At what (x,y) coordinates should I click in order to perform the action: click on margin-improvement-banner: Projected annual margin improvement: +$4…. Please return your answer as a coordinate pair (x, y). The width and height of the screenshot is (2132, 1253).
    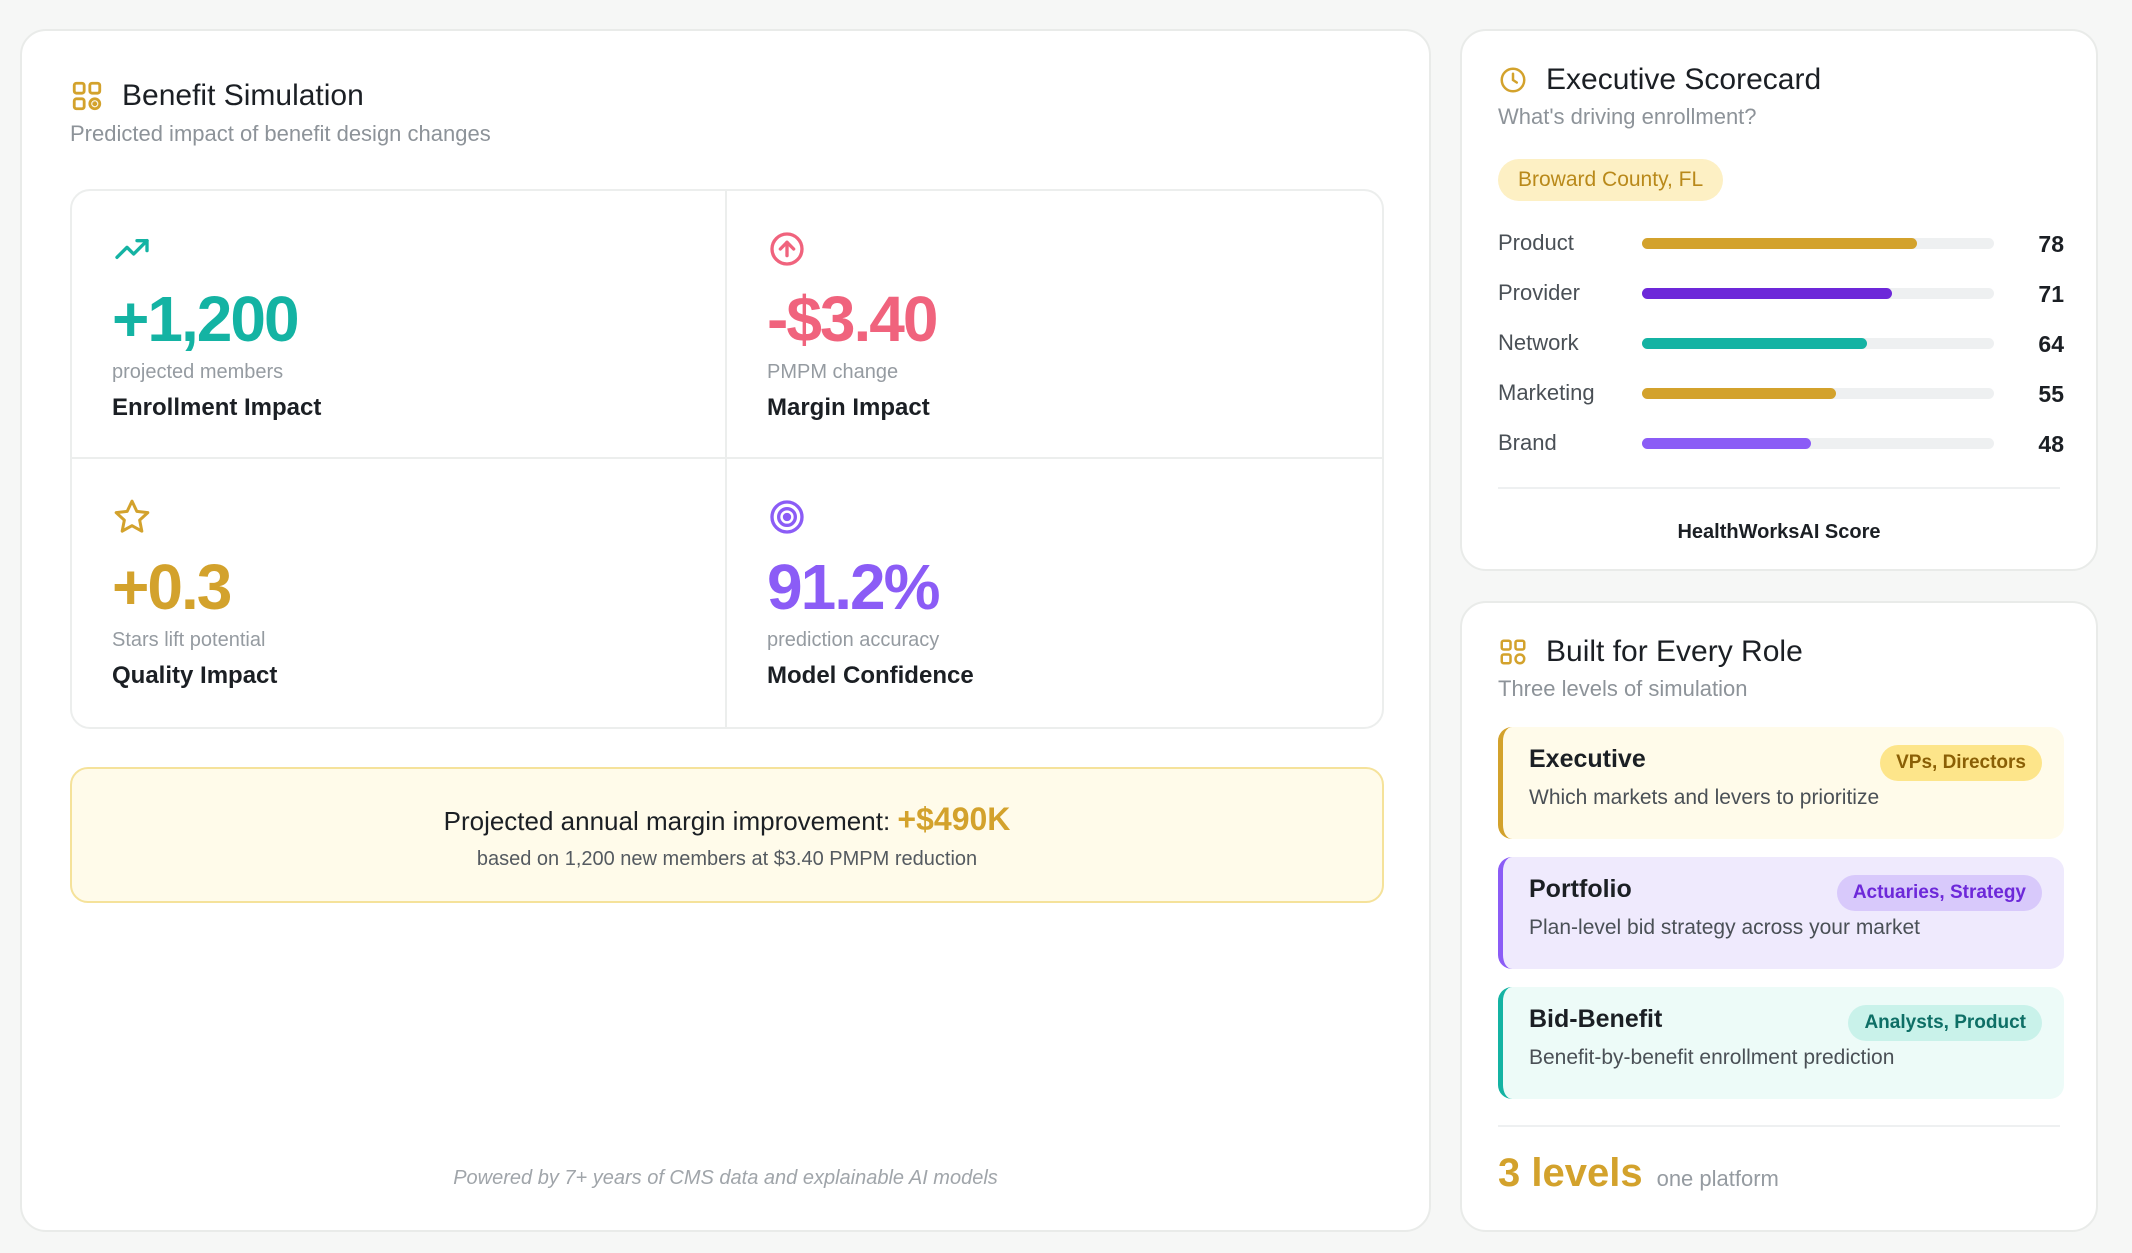
    Looking at the image, I should click on (727, 835).